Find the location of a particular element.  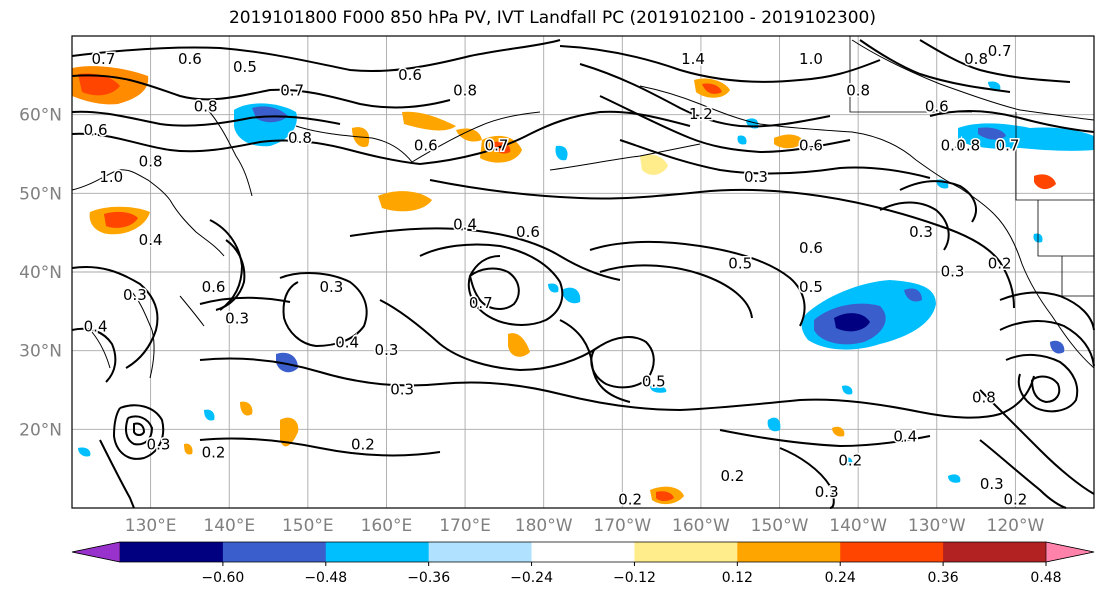

longitude-label: 150°E is located at coordinates (308, 526).